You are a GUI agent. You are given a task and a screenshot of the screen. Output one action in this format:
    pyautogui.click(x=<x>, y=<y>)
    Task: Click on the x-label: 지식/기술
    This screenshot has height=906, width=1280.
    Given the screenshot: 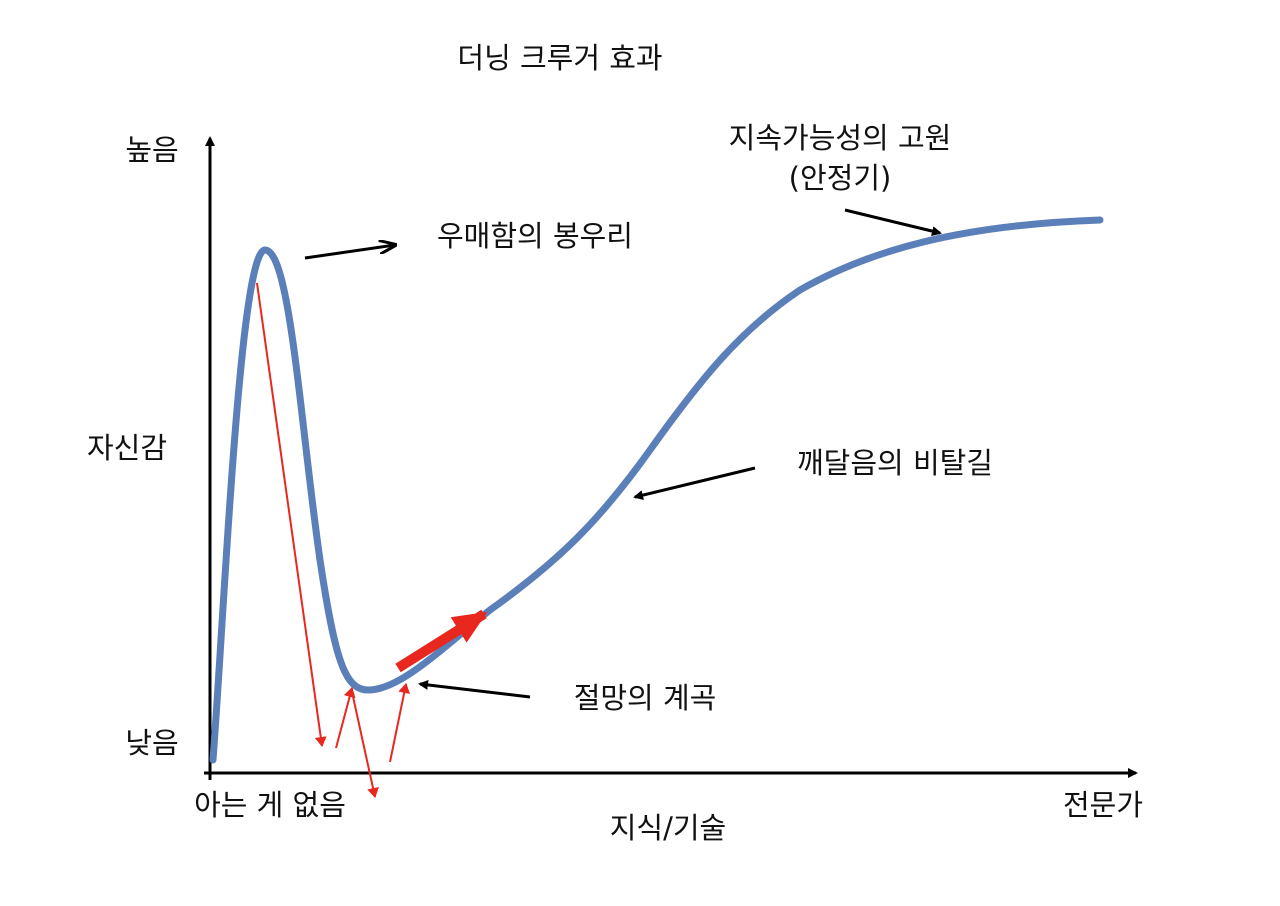 What is the action you would take?
    pyautogui.click(x=668, y=828)
    